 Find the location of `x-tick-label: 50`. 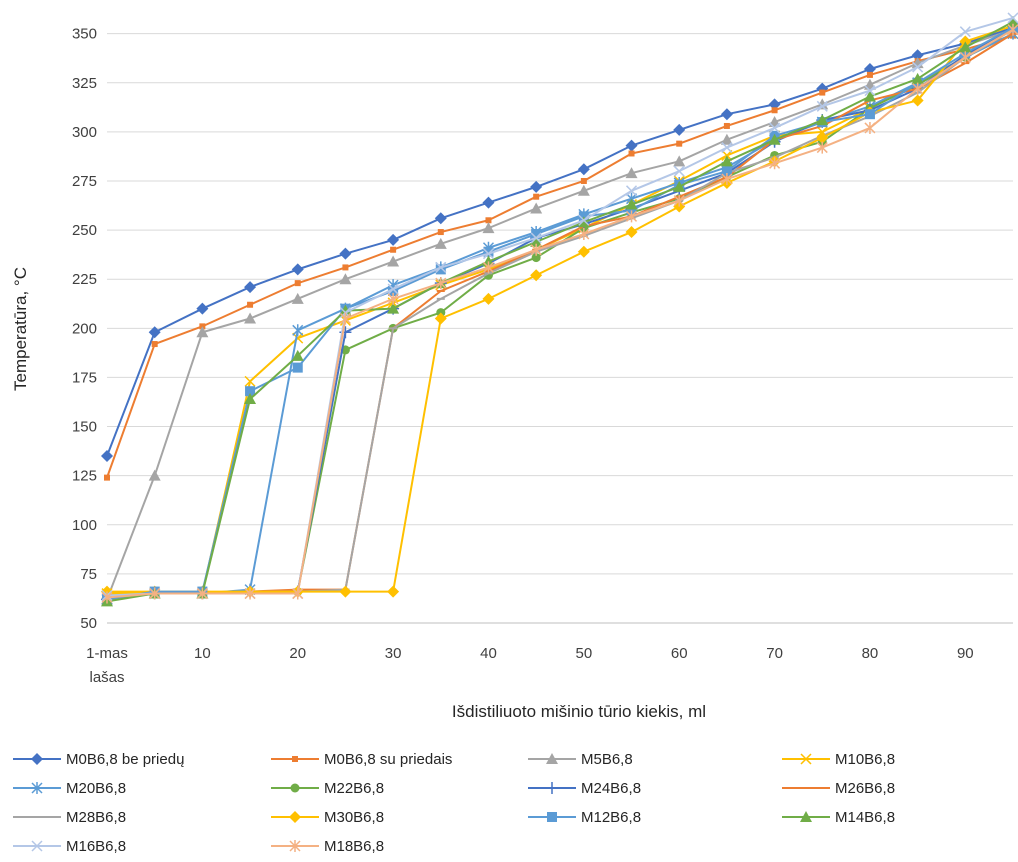

x-tick-label: 50 is located at coordinates (583, 653).